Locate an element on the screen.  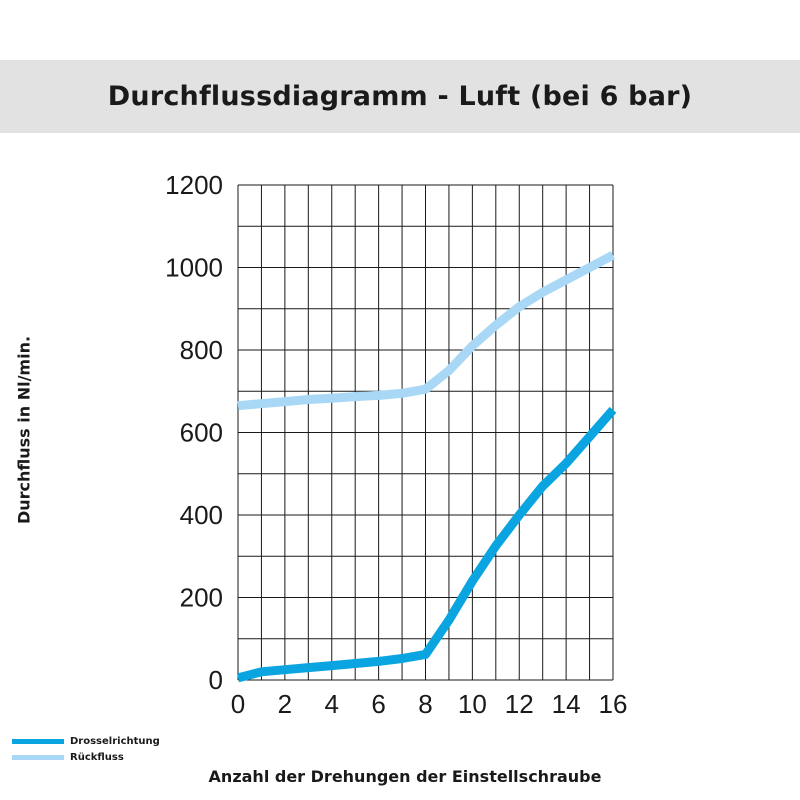
x-tick-label: 12 is located at coordinates (519, 704).